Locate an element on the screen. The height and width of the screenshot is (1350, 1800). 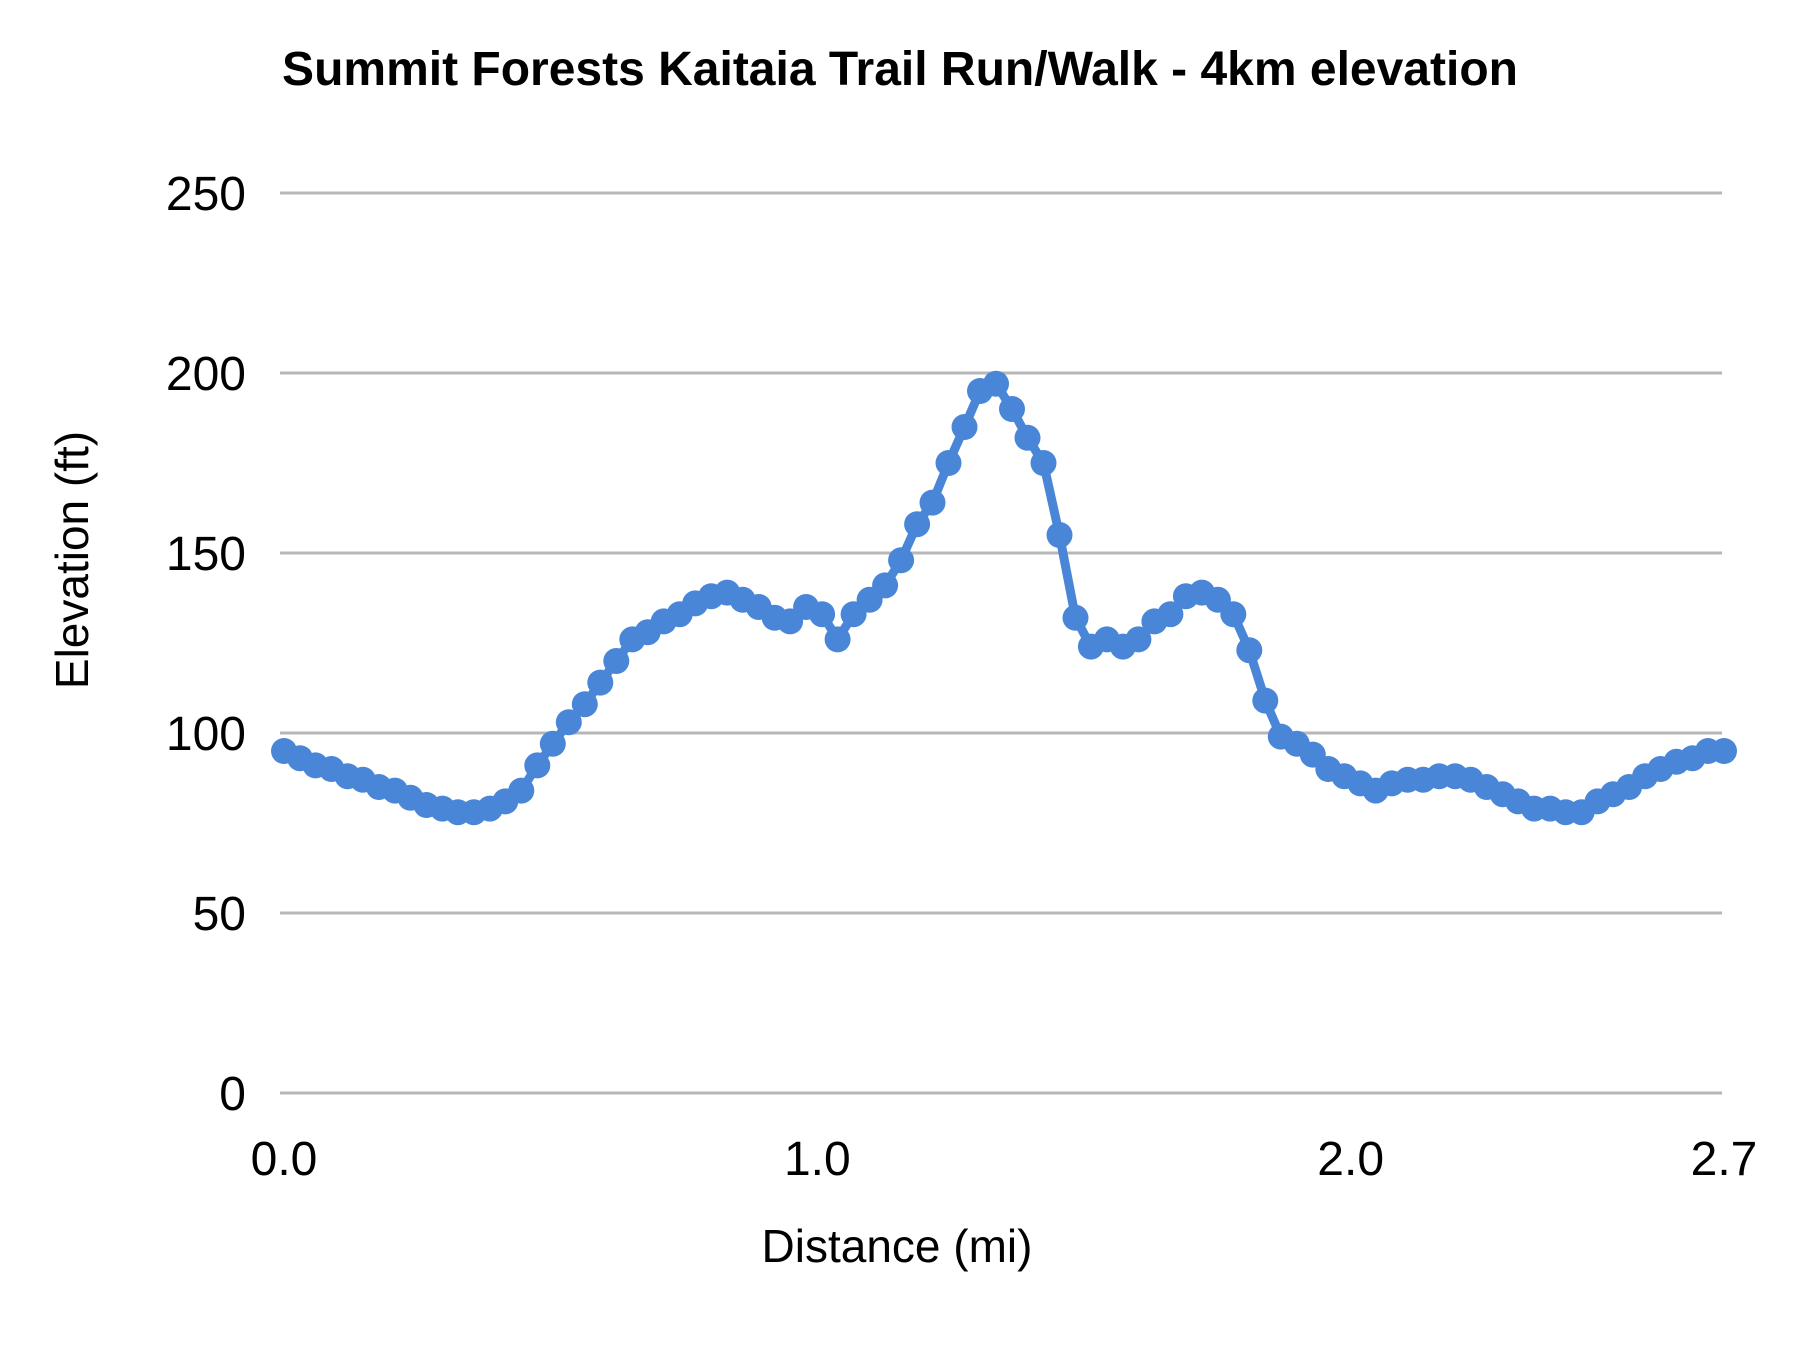
y-tick-label-50: 50 is located at coordinates (219, 914).